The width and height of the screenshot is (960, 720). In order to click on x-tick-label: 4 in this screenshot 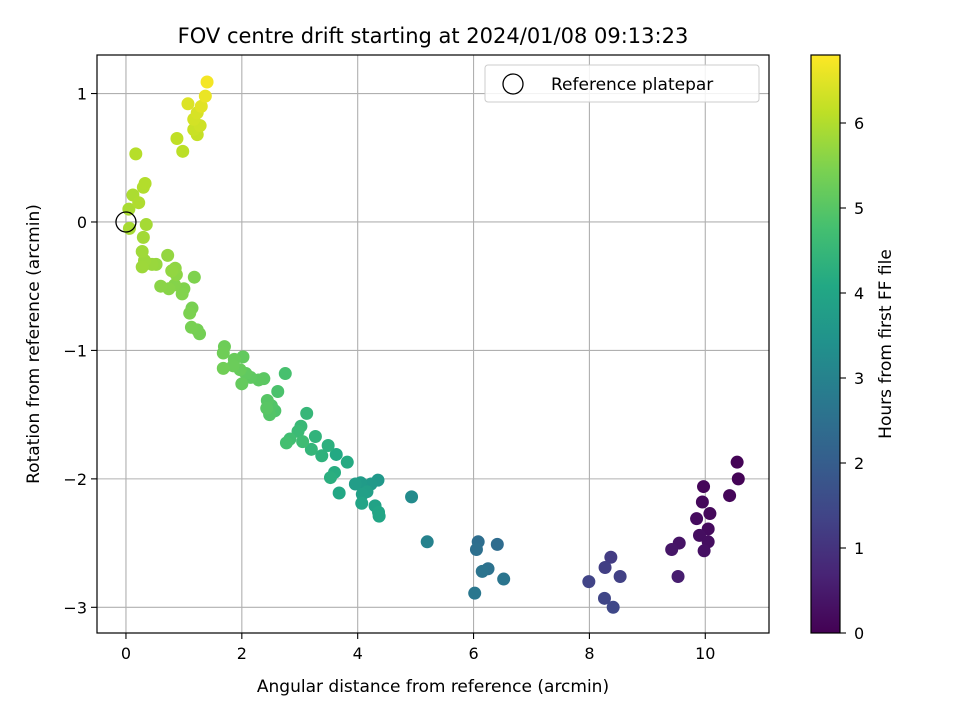, I will do `click(358, 653)`.